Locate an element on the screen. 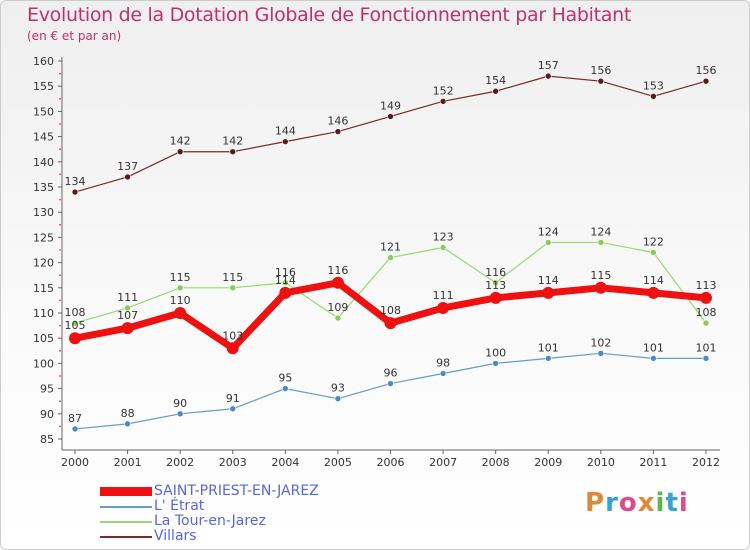 The height and width of the screenshot is (550, 750). legend-label: SAINT-PRIEST-EN-JAREZ is located at coordinates (236, 491).